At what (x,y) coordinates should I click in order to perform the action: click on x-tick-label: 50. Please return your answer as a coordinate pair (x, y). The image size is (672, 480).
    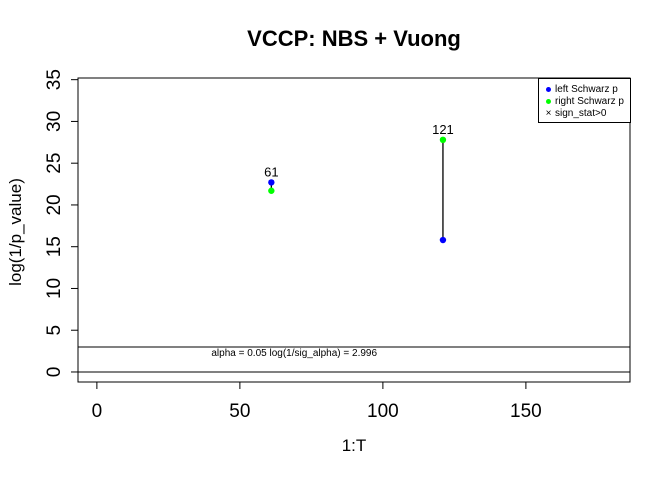
    Looking at the image, I should click on (239, 411).